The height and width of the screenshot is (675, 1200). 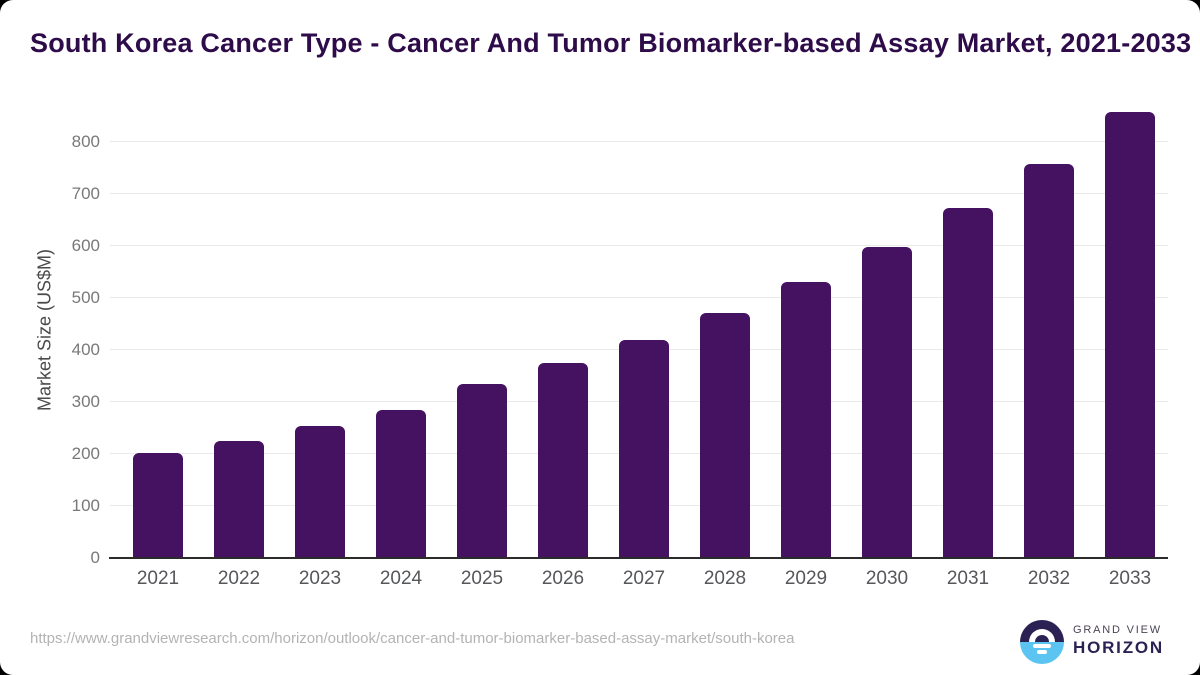 I want to click on x-tick-2033: 2033, so click(x=1130, y=578).